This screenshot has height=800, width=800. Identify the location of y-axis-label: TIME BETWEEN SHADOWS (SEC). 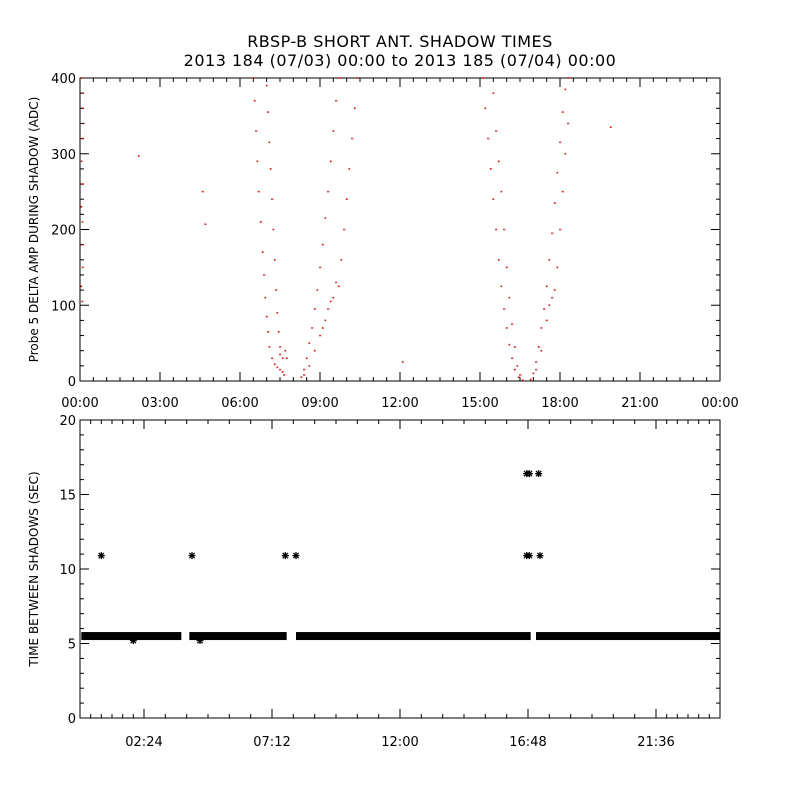
(34, 569).